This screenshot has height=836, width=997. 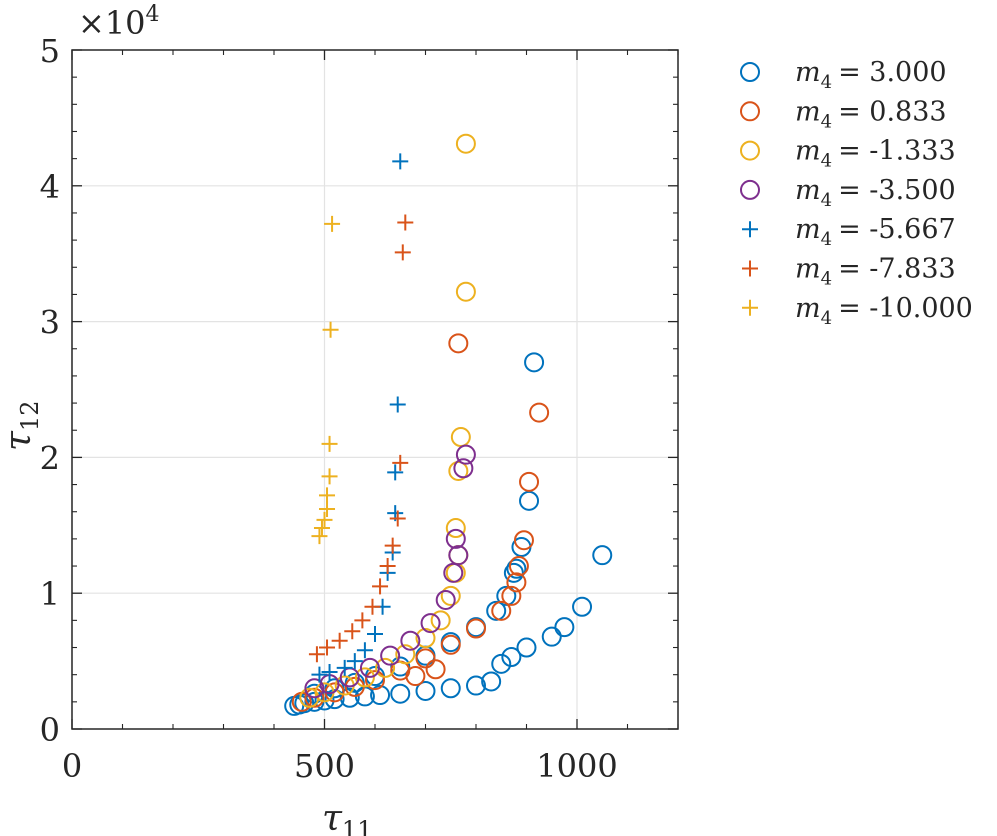 I want to click on y-axis-title: τ12, so click(x=22, y=426).